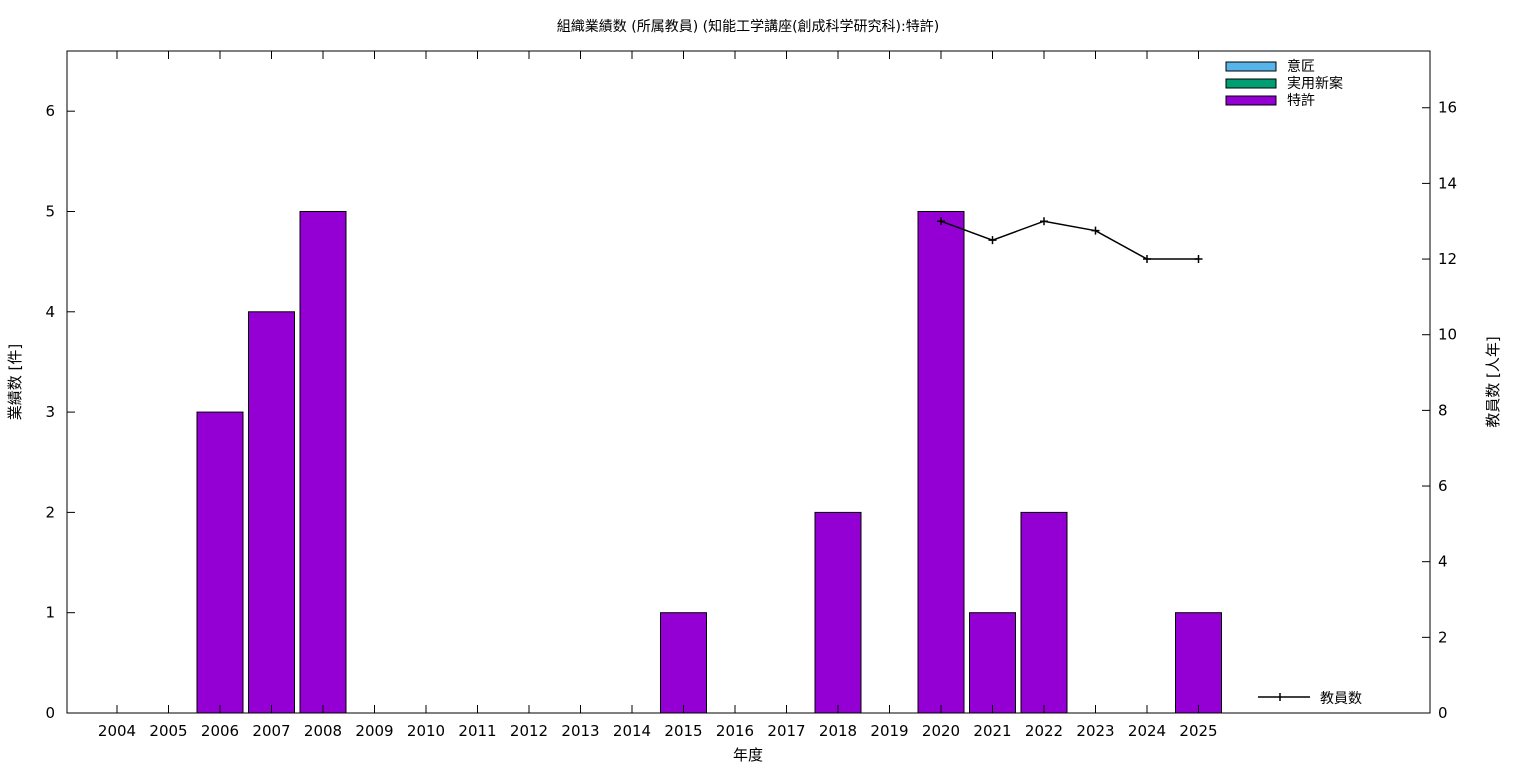  I want to click on bar-特許-2008, so click(323, 462).